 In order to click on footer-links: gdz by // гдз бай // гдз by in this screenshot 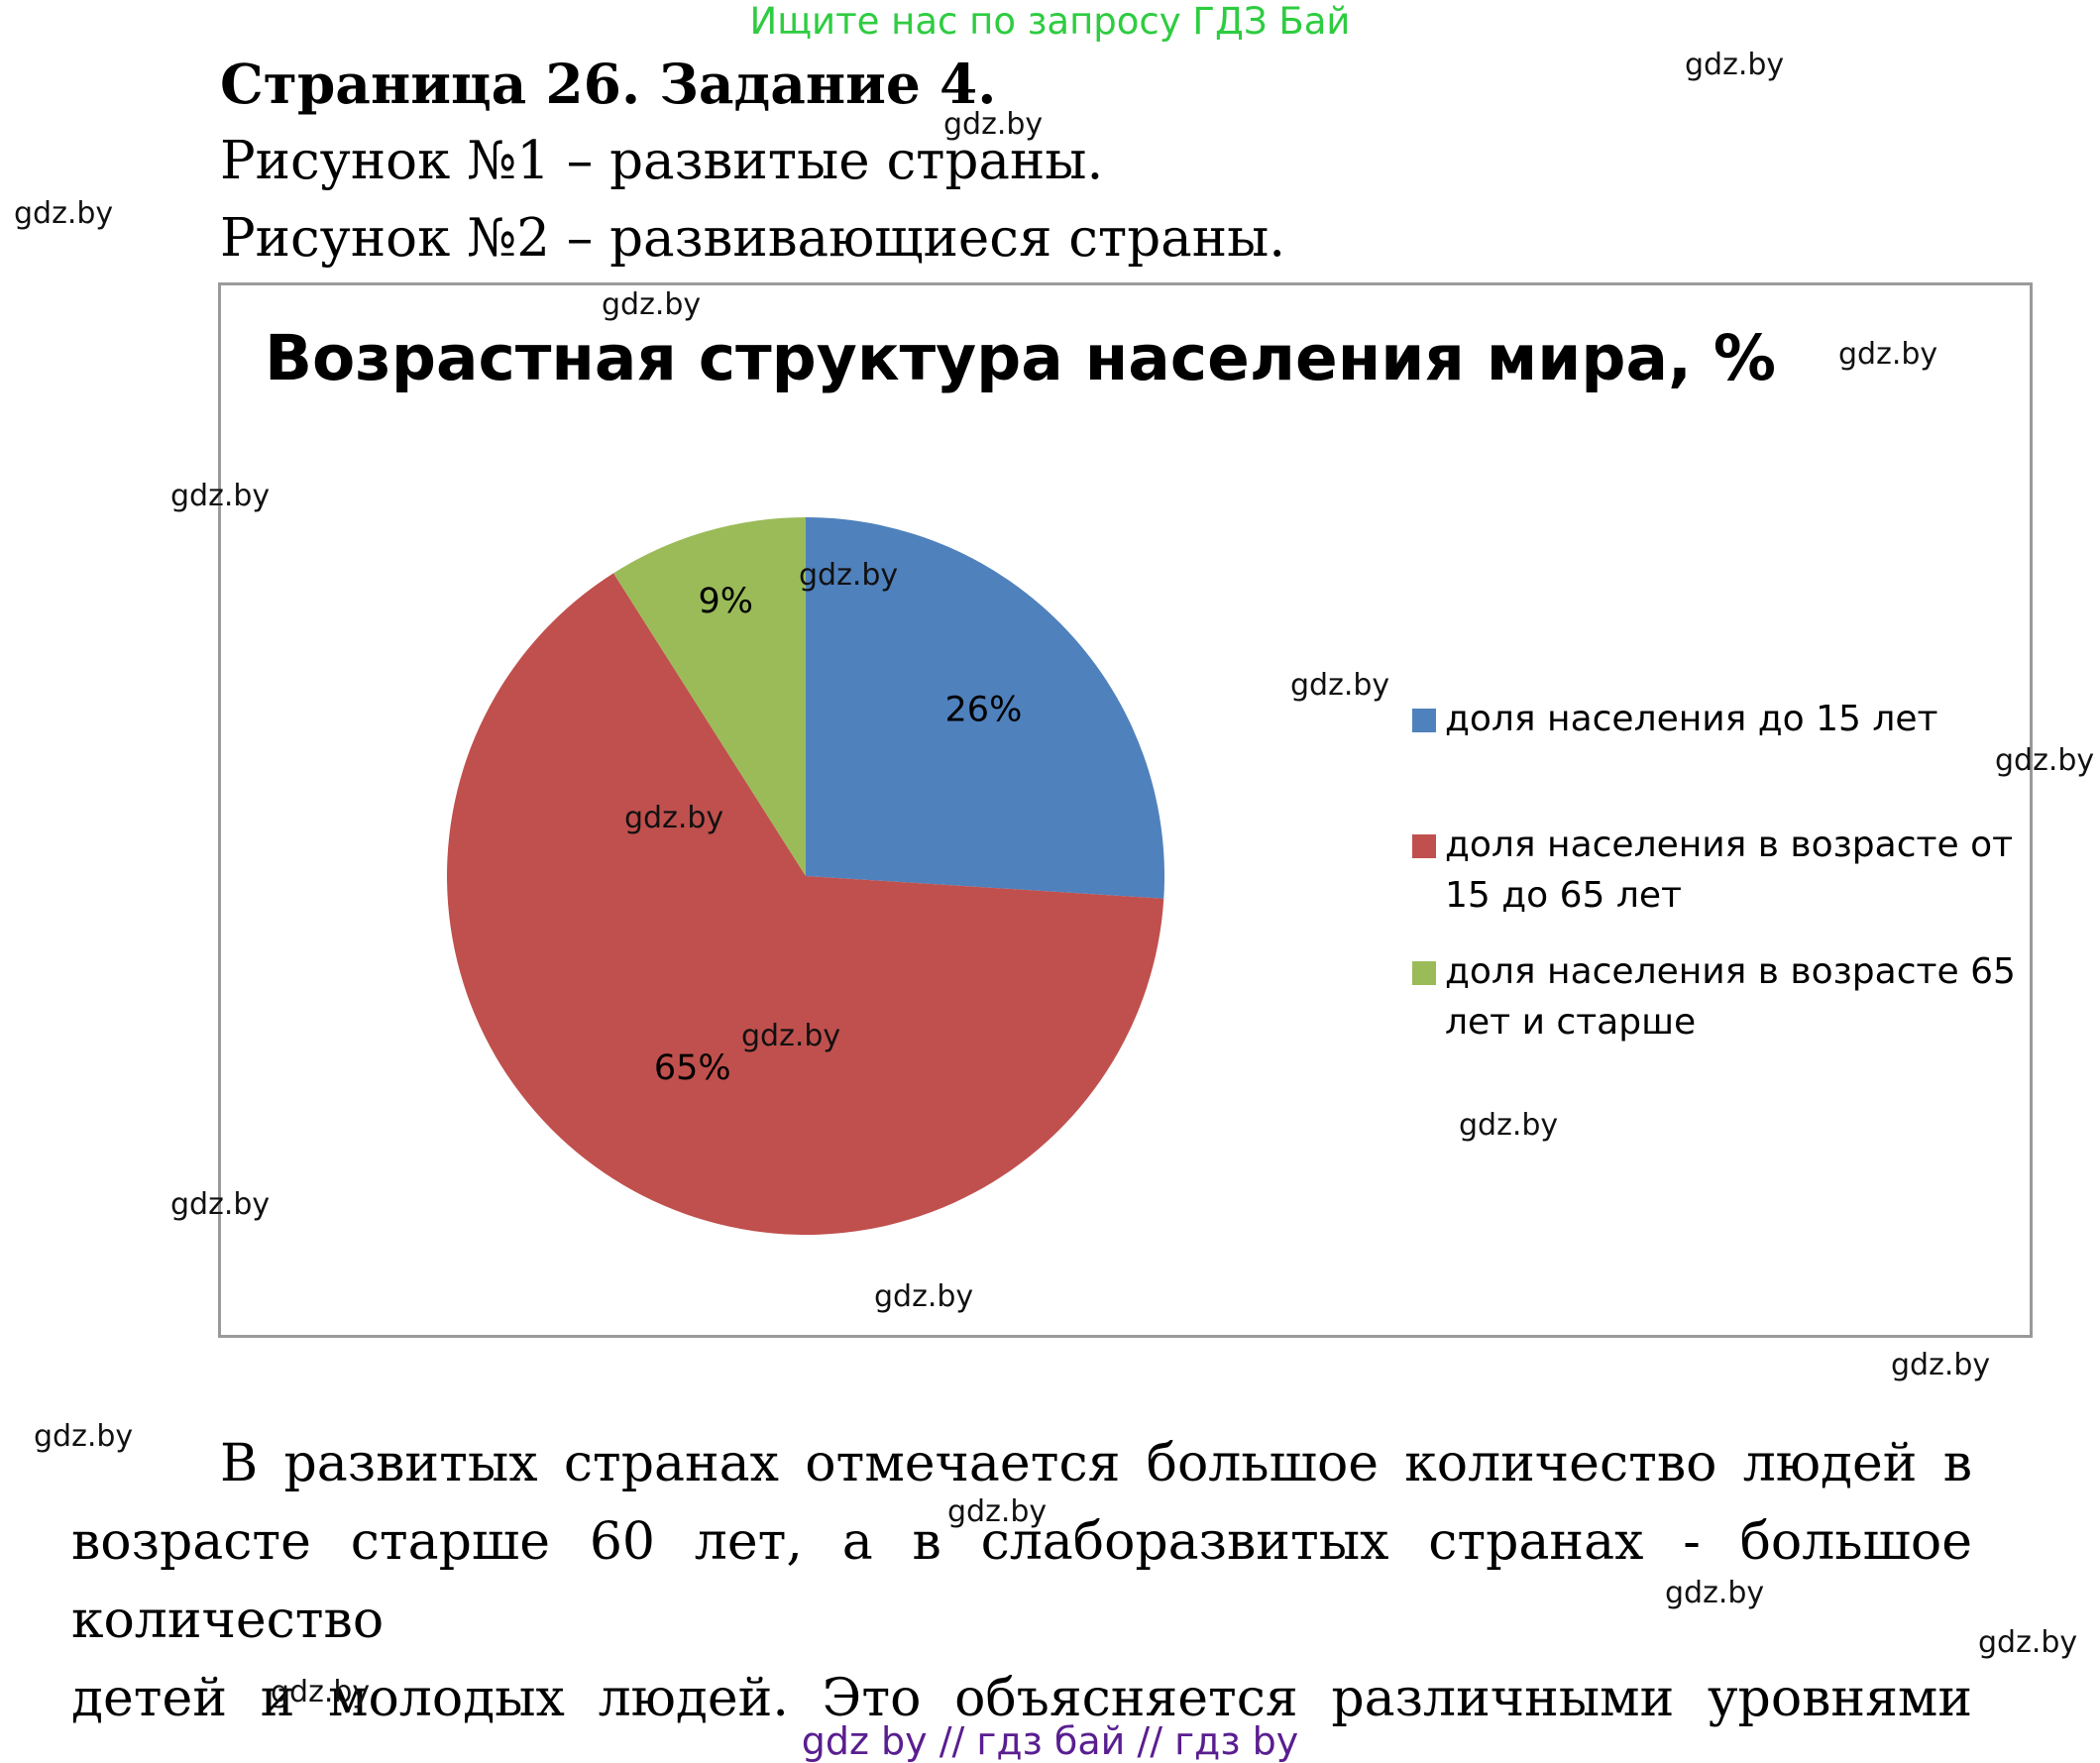, I will do `click(1050, 1741)`.